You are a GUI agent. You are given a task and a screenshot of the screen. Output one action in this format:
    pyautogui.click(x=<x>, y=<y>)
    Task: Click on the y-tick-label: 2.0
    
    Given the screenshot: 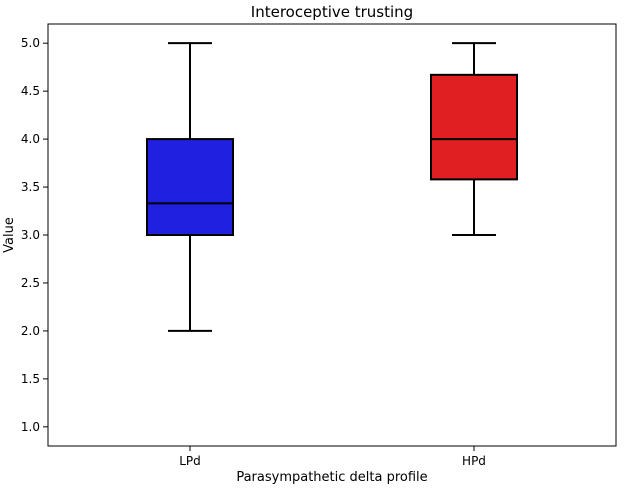 What is the action you would take?
    pyautogui.click(x=30, y=331)
    